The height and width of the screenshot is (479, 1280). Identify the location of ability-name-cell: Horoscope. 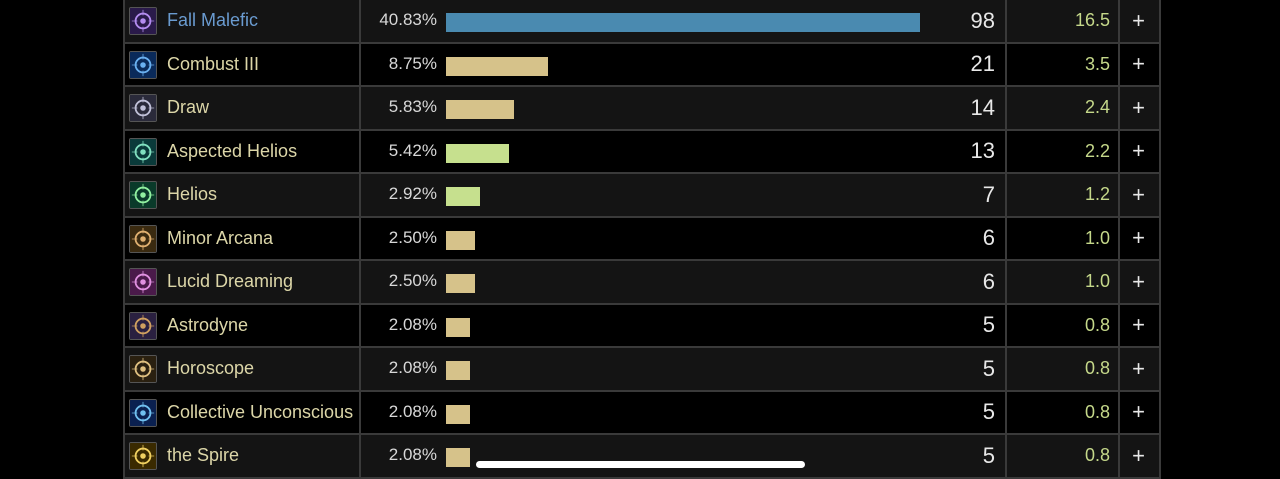
(243, 369).